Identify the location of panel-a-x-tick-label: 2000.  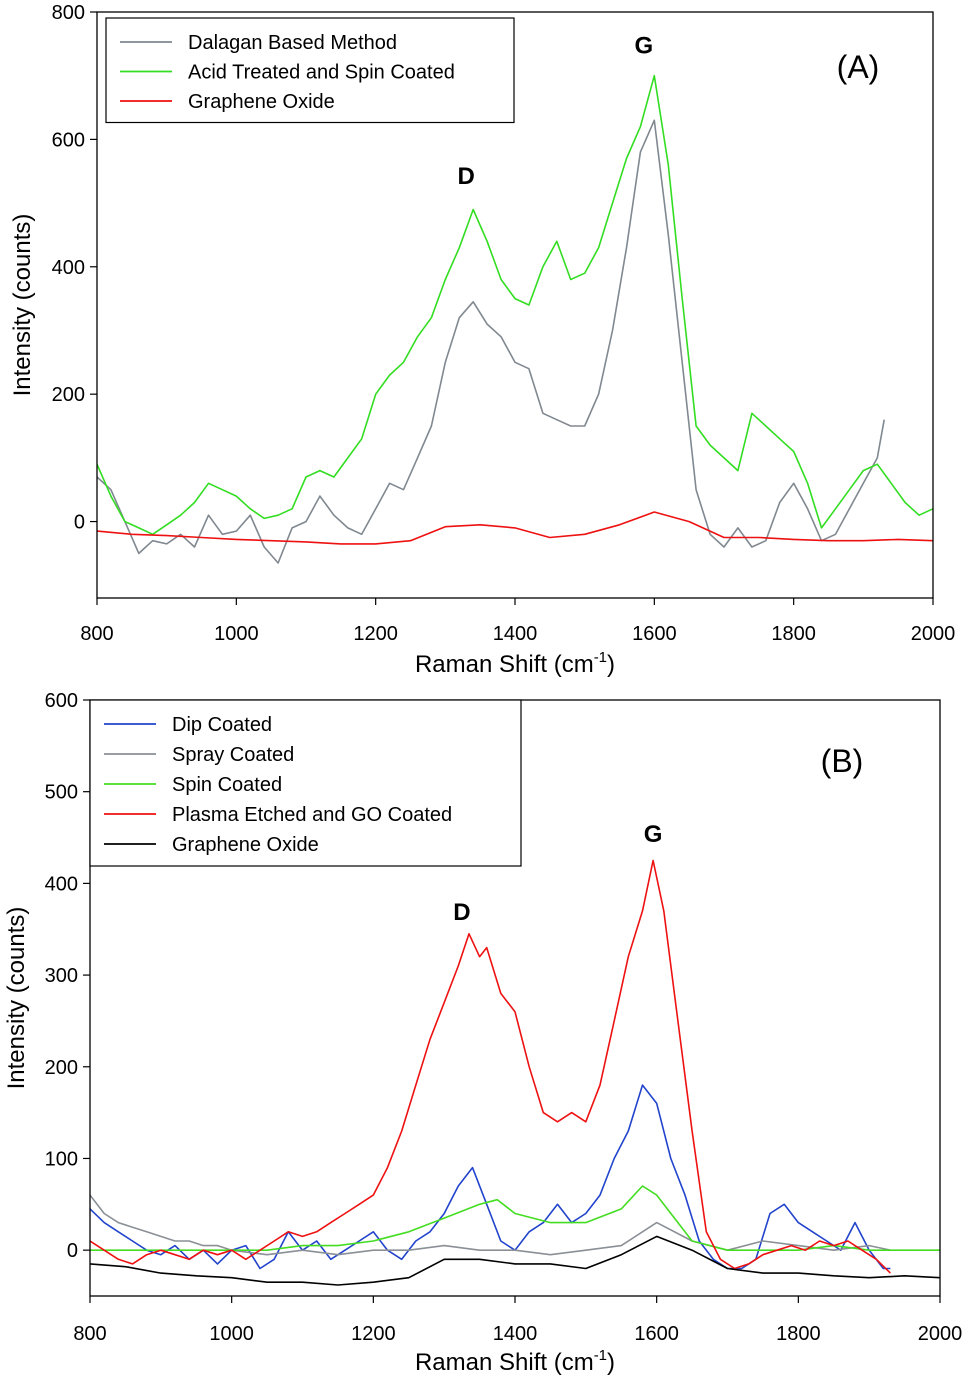
(933, 634).